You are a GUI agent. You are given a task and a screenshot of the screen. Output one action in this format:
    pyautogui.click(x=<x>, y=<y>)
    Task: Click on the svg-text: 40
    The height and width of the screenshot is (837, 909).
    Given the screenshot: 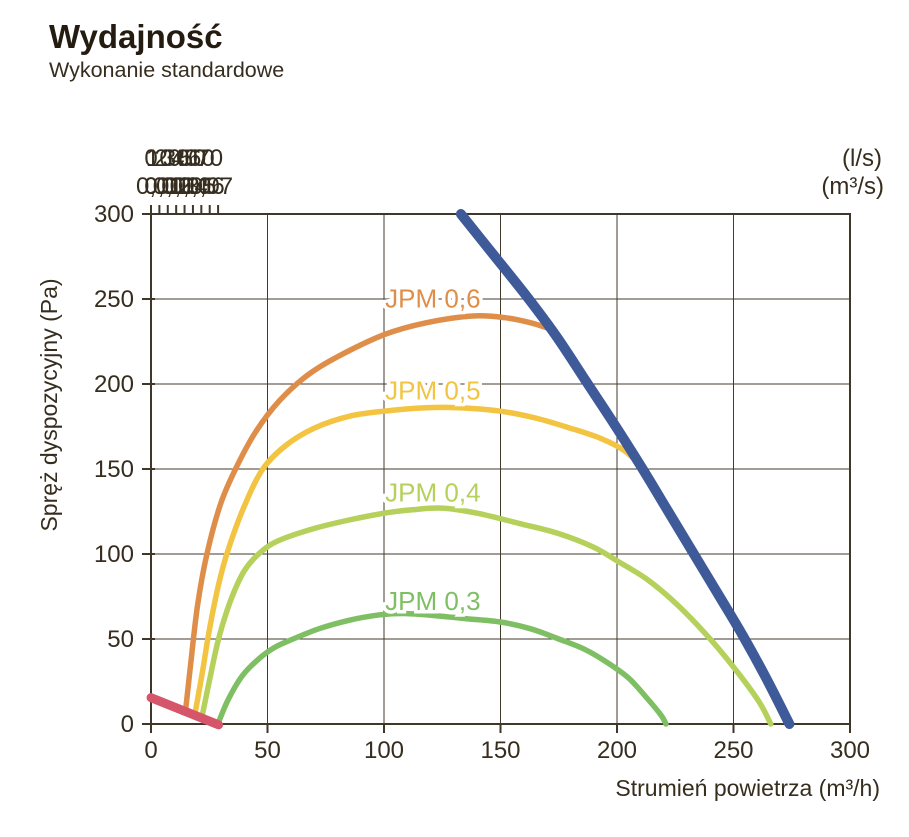 What is the action you would take?
    pyautogui.click(x=184, y=158)
    